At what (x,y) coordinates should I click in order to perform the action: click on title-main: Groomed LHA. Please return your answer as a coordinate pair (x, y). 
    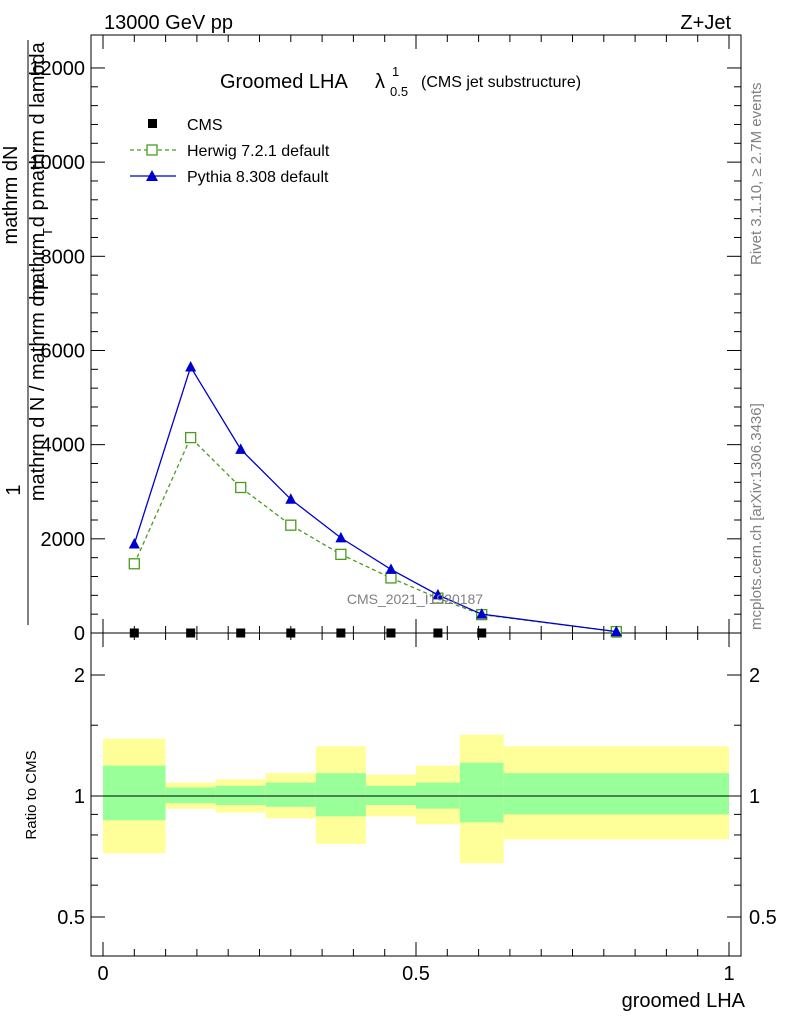
    Looking at the image, I should click on (284, 82).